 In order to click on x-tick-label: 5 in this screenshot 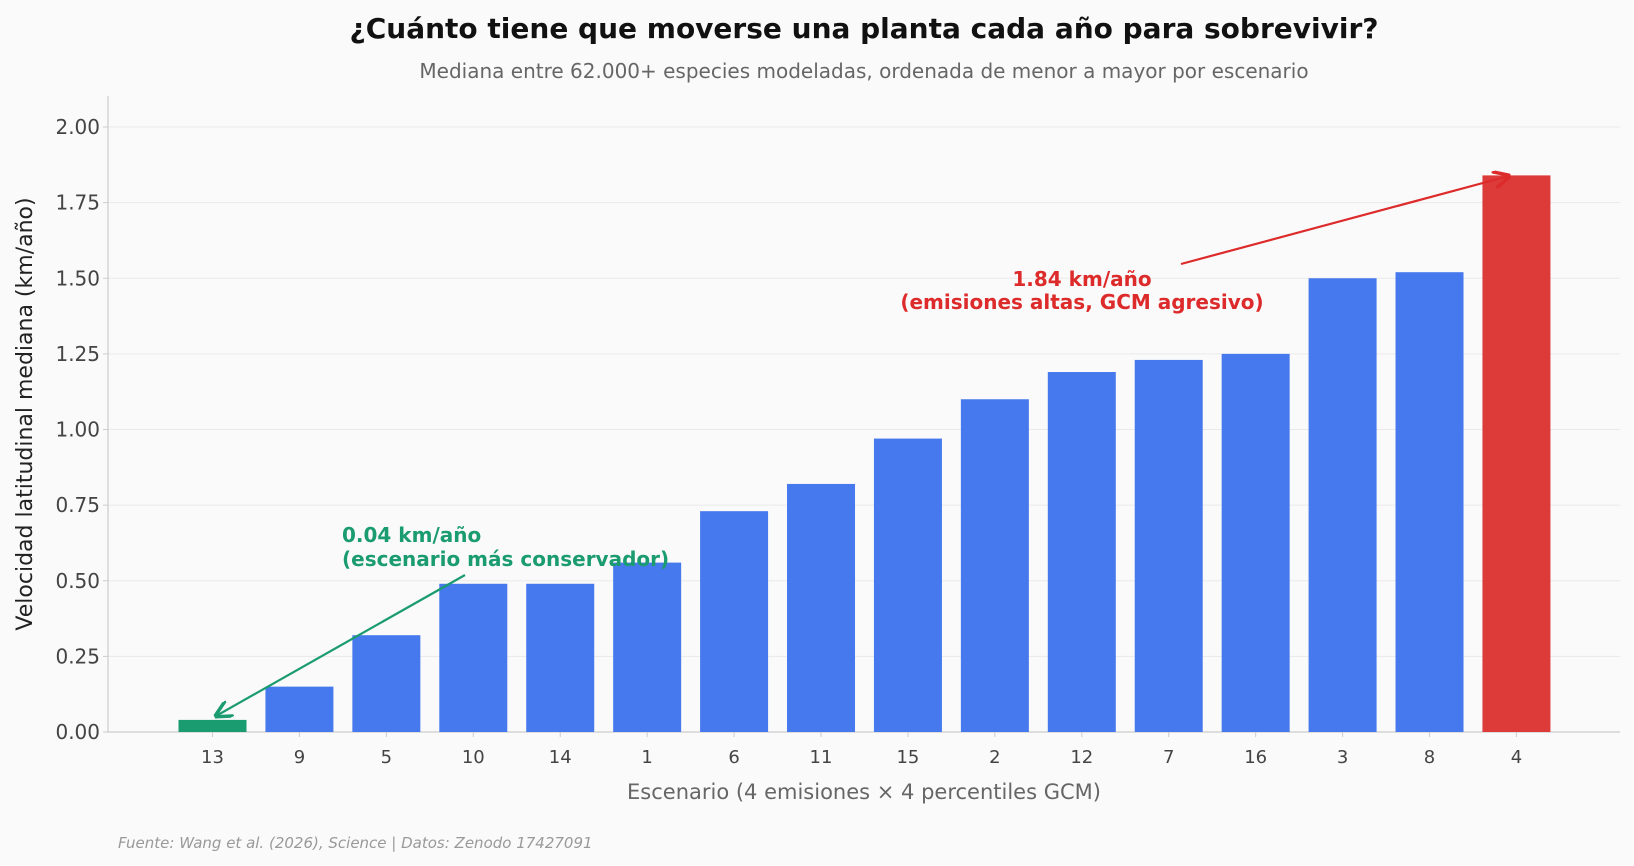, I will do `click(386, 757)`.